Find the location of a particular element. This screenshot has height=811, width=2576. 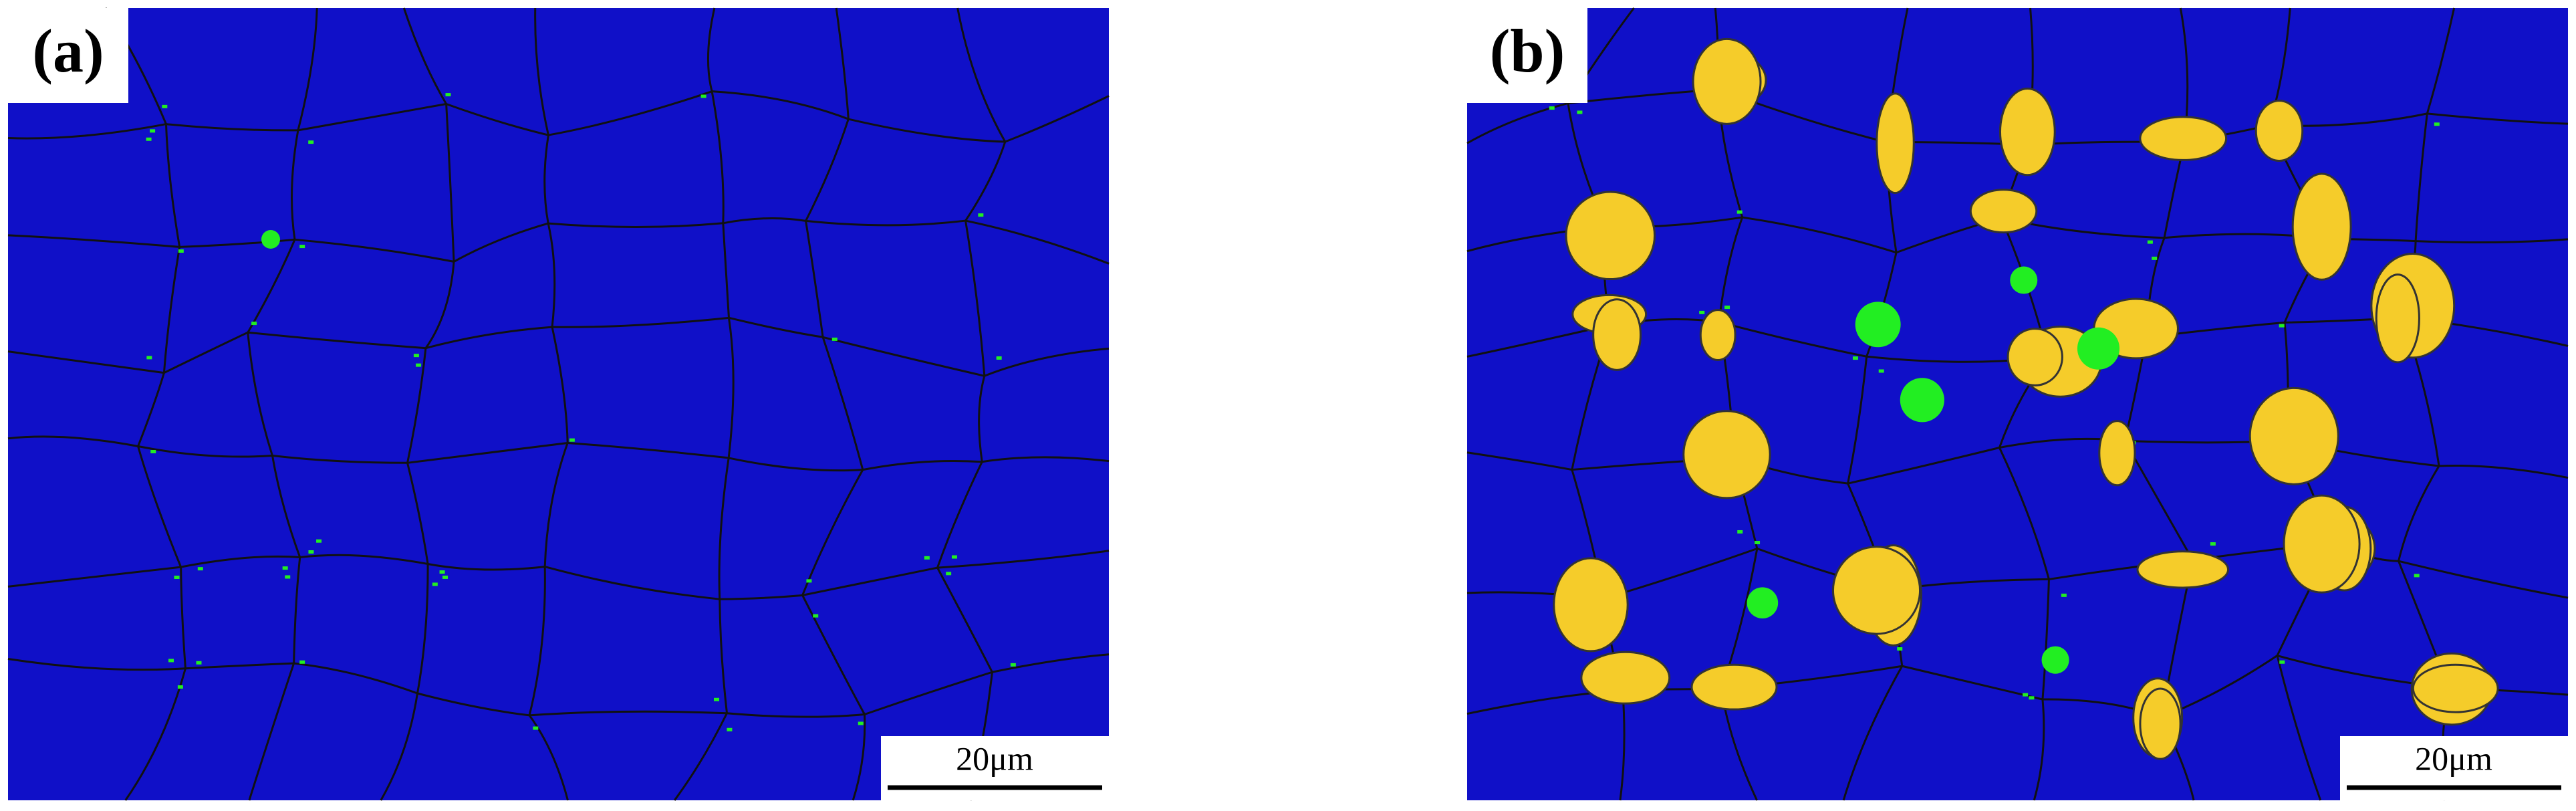

panel-label: (b) is located at coordinates (1527, 51).